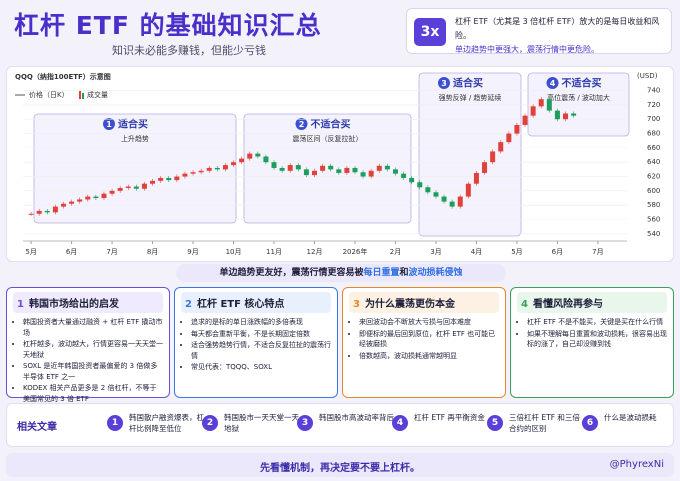  Describe the element at coordinates (291, 273) in the screenshot. I see `banner-text: 单边趋势更友好，震荡行情更容易被` at that location.